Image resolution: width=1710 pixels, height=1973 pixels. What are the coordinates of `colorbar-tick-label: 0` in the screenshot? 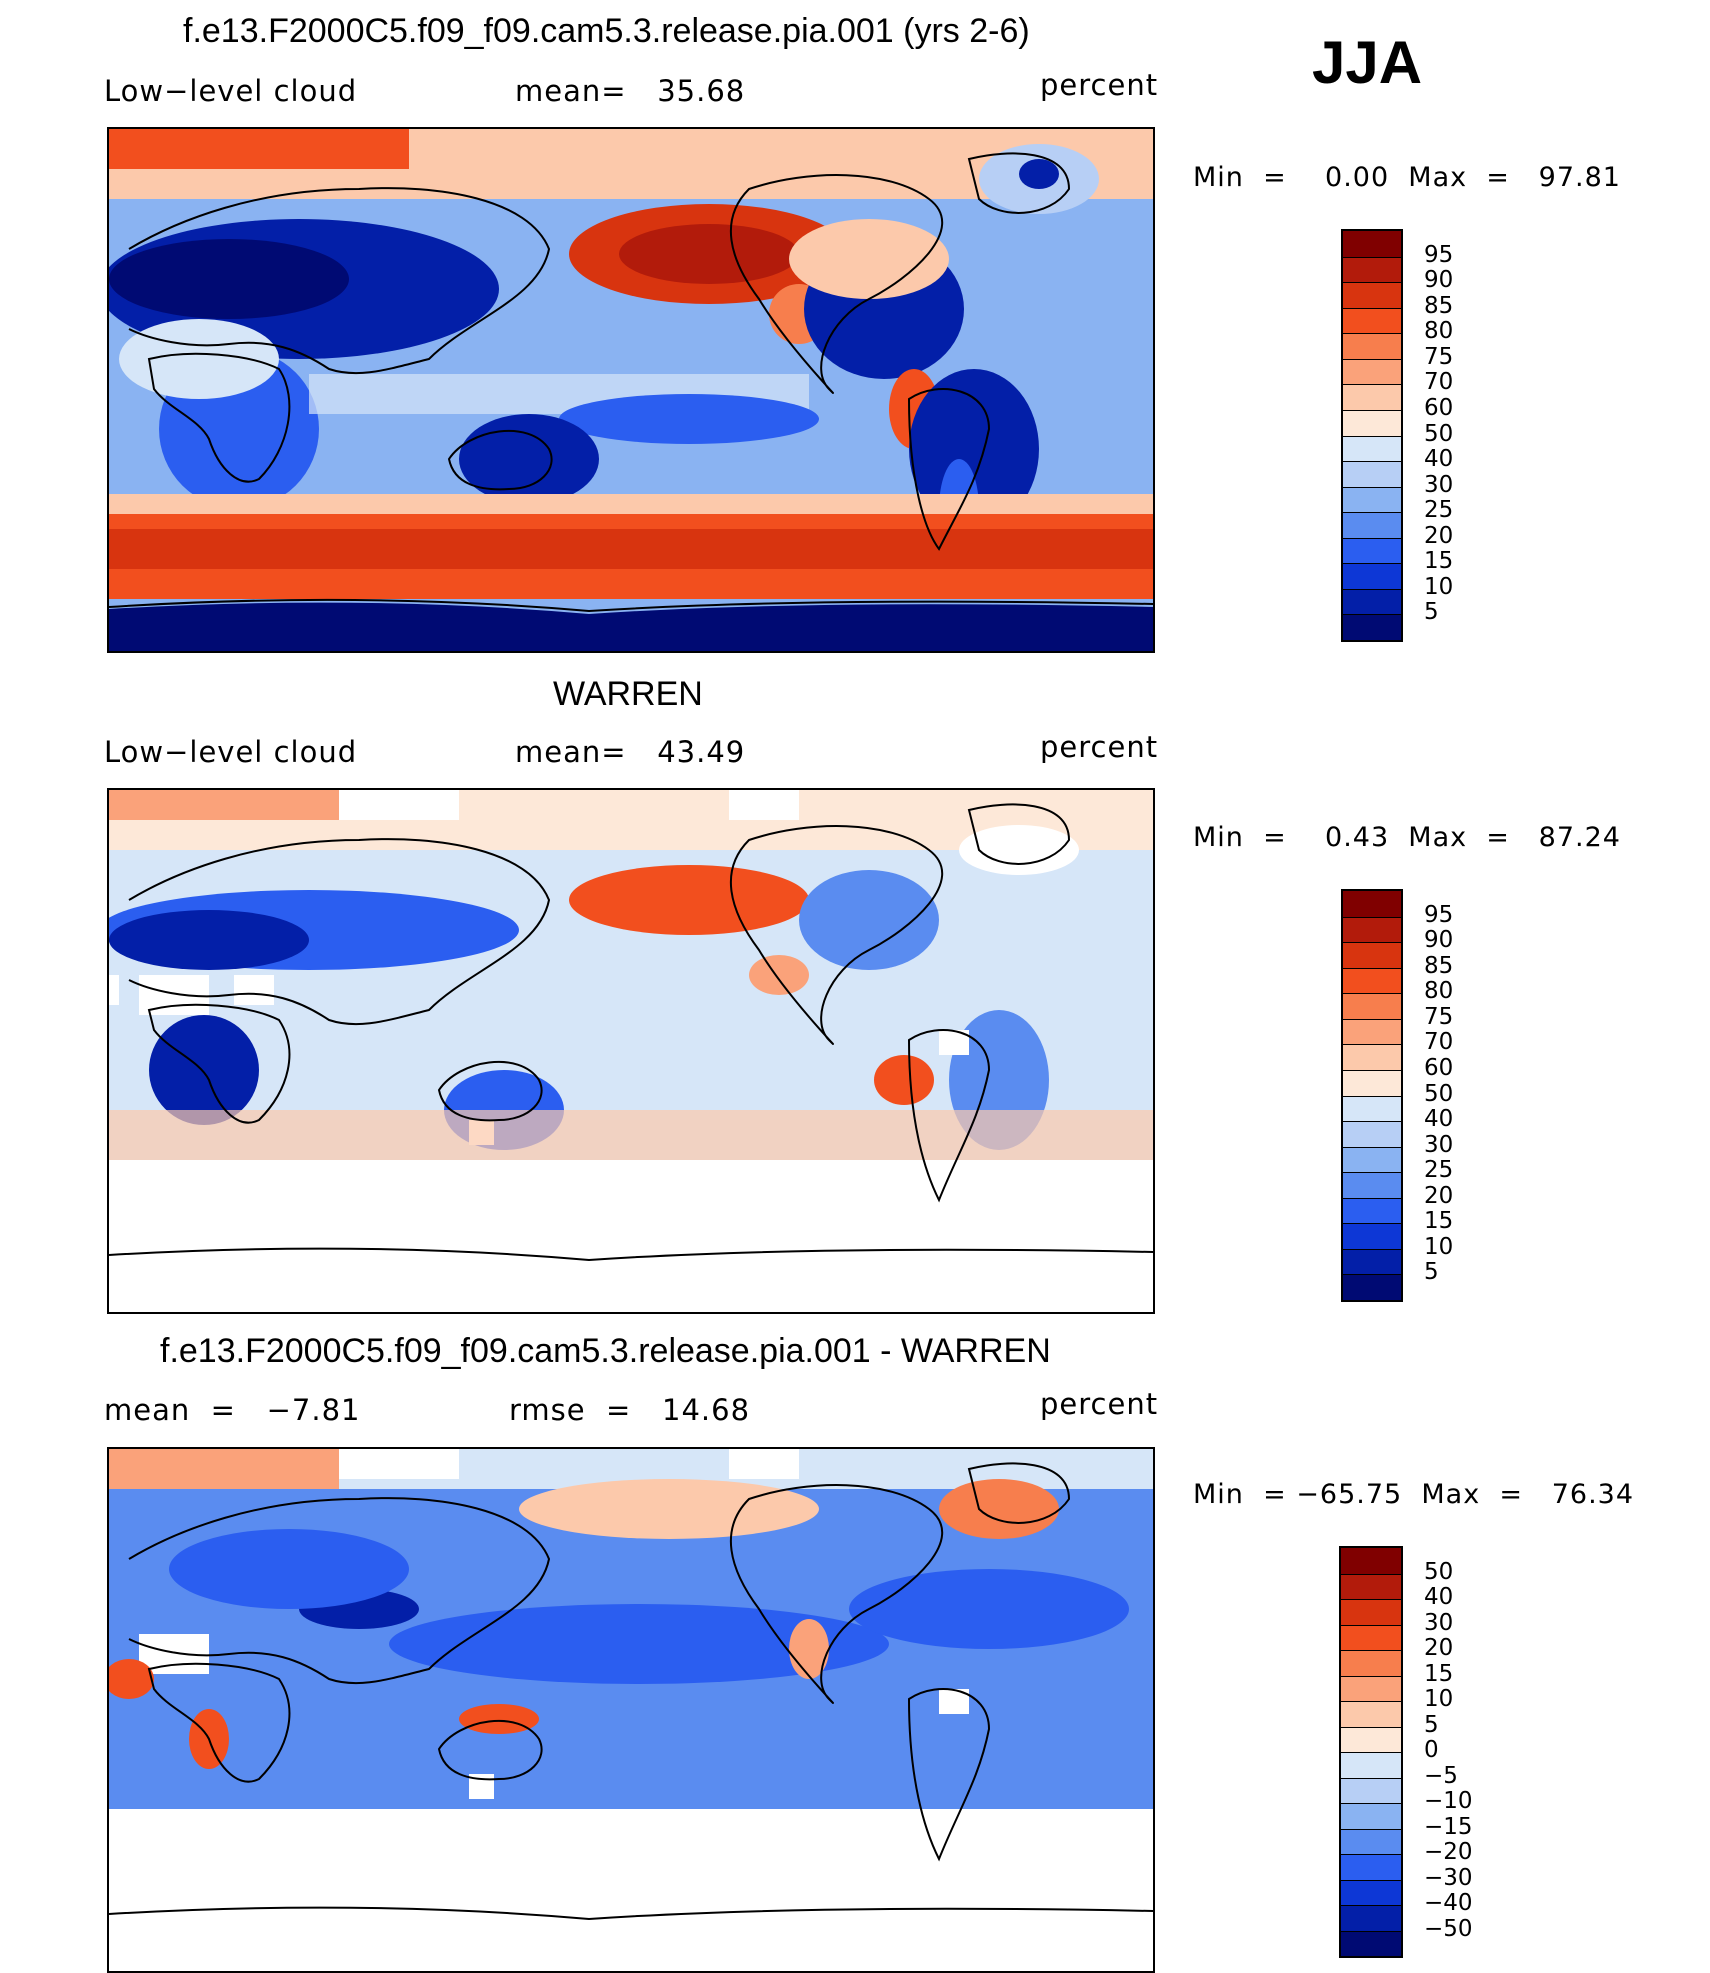 It's located at (1431, 1750).